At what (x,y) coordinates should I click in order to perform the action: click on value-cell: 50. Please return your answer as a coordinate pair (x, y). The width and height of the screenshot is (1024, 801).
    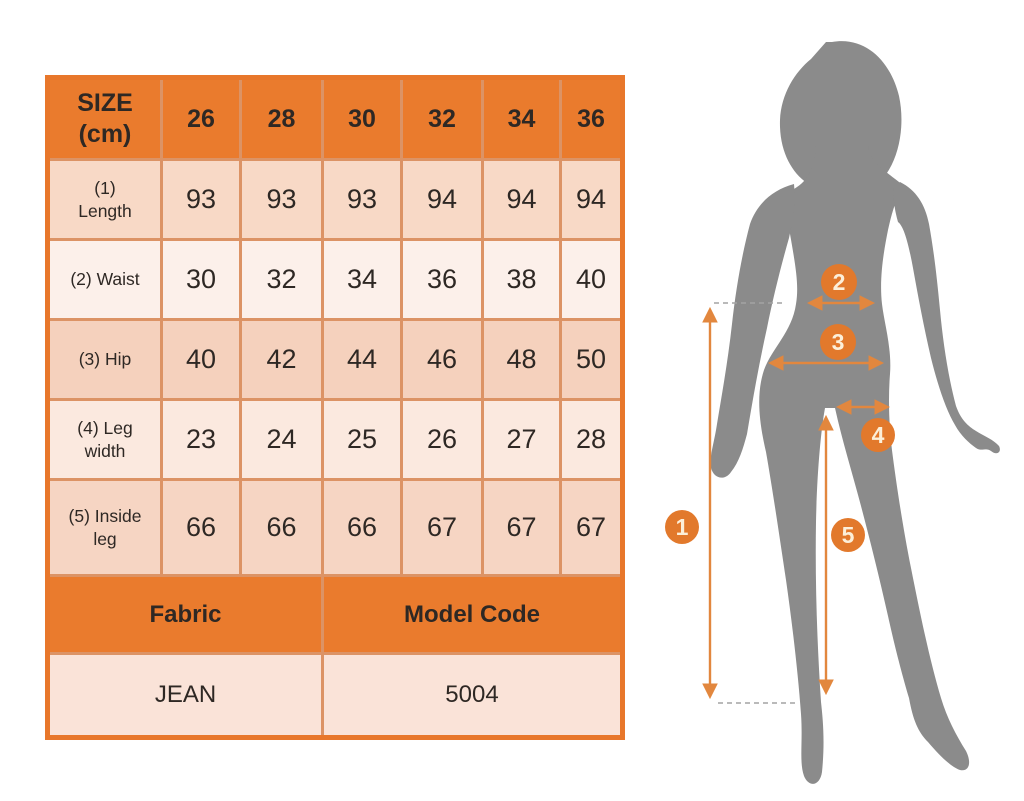
    Looking at the image, I should click on (591, 359).